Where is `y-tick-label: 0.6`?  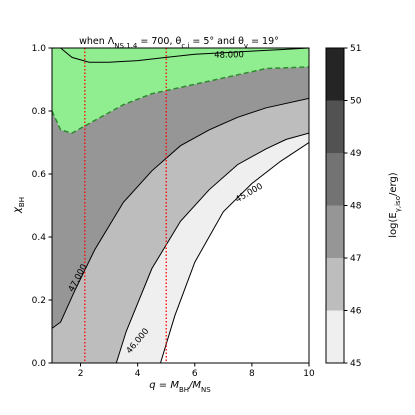
y-tick-label: 0.6 is located at coordinates (39, 175).